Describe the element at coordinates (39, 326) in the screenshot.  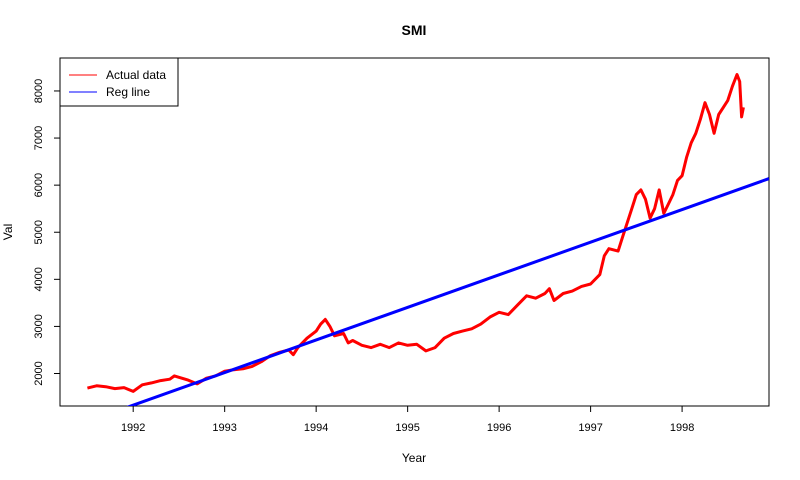
I see `y-tick-label: 3000` at that location.